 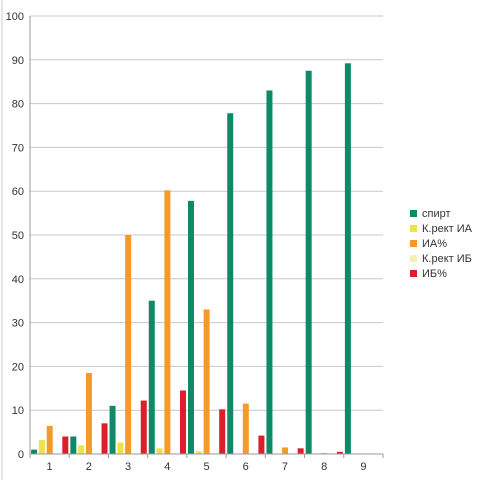 What do you see at coordinates (434, 274) in the screenshot?
I see `legend-label-4: ИБ%` at bounding box center [434, 274].